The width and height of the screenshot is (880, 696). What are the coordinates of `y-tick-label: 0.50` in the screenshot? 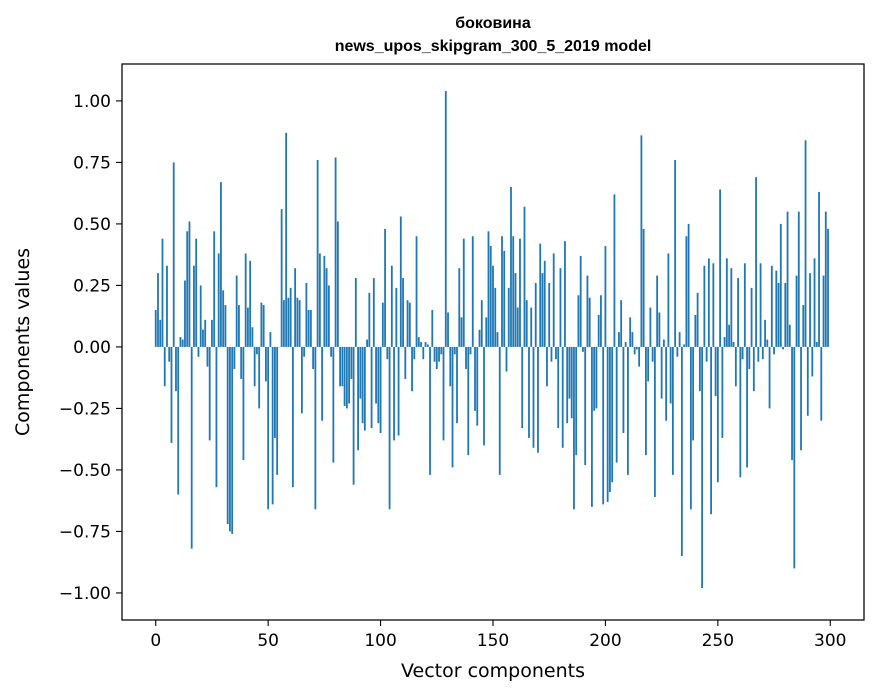 It's located at (92, 225).